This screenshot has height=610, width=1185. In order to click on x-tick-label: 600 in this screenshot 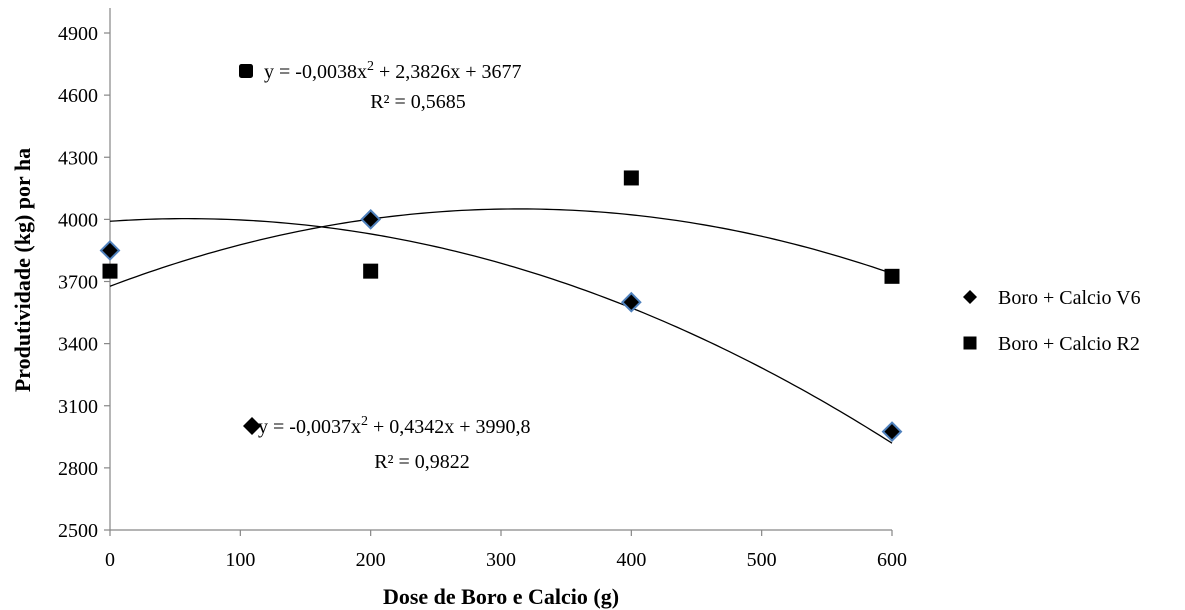, I will do `click(892, 560)`.